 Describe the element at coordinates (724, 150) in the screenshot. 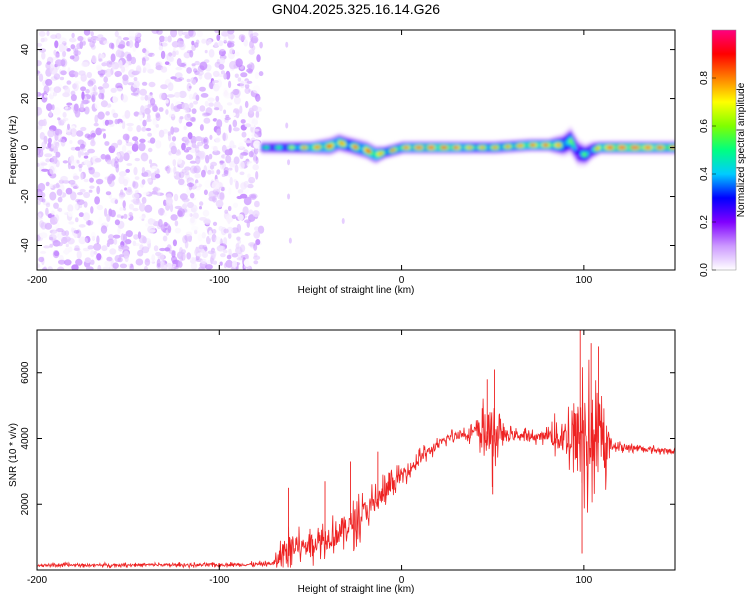

I see `colorbar-frame` at that location.